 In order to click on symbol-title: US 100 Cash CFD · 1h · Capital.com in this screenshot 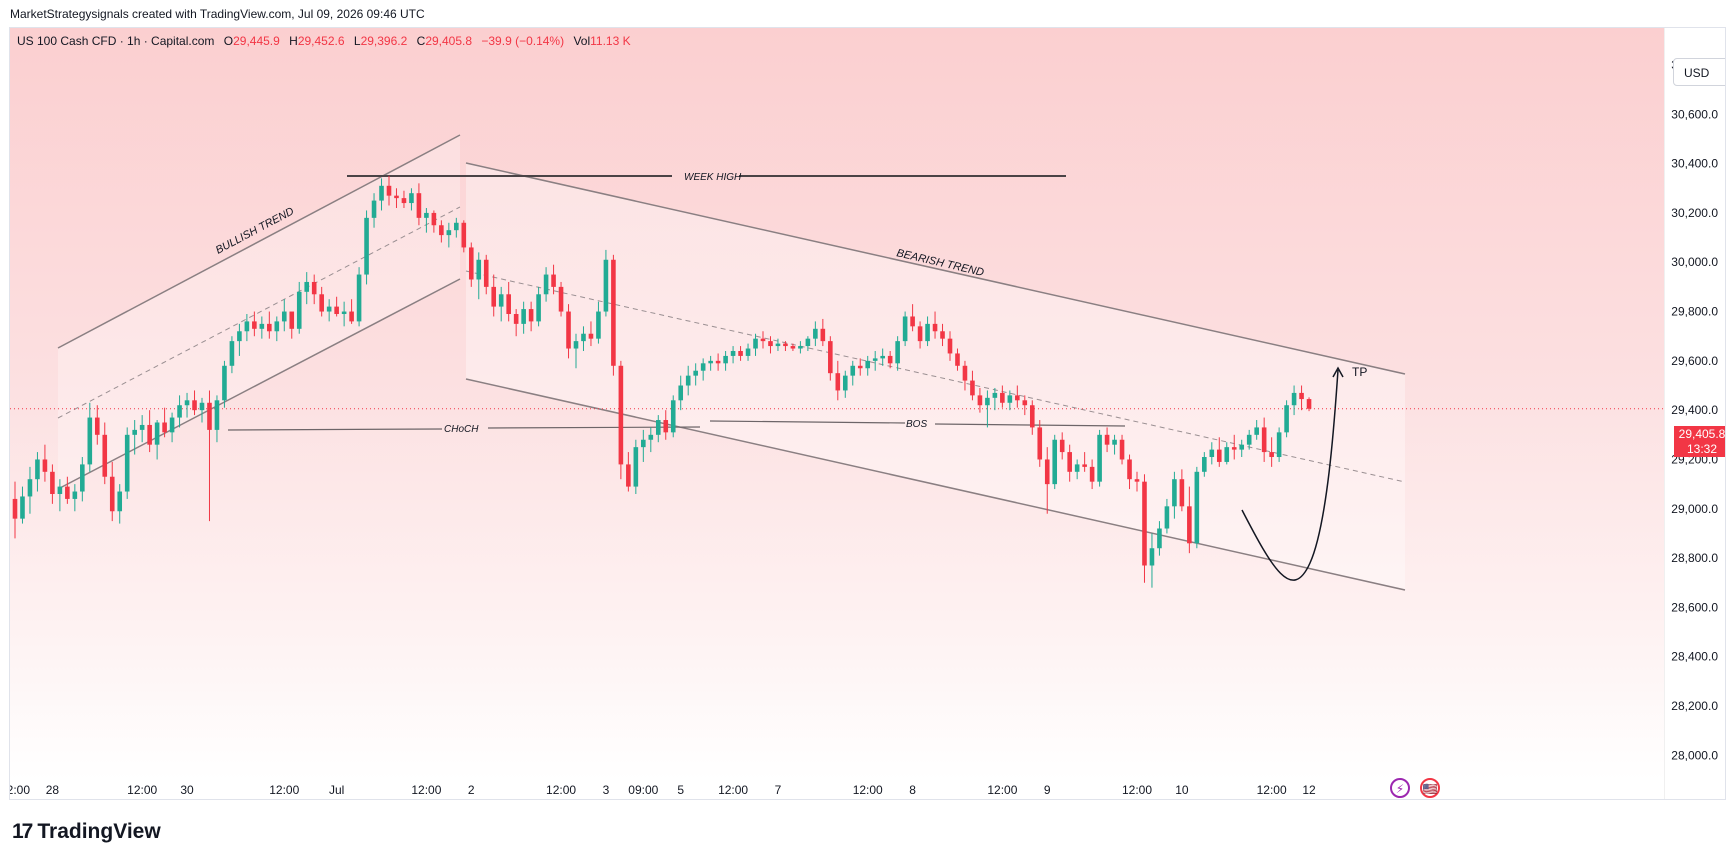, I will do `click(116, 41)`.